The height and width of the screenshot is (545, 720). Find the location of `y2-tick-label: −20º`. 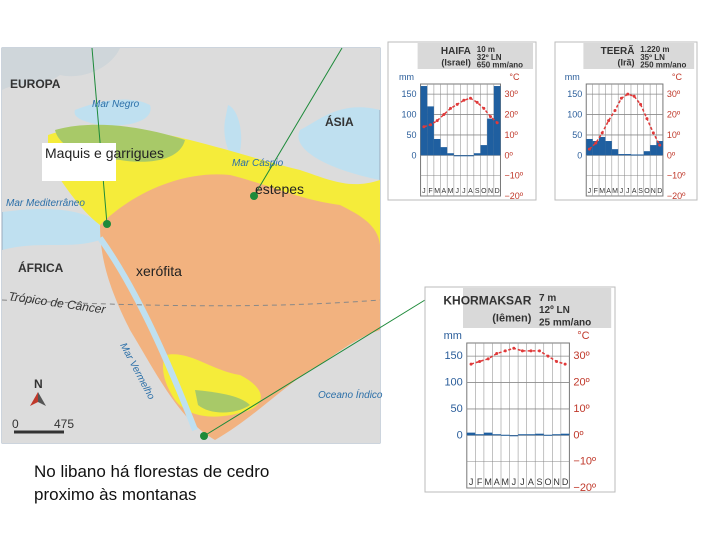

y2-tick-label: −20º is located at coordinates (513, 196).